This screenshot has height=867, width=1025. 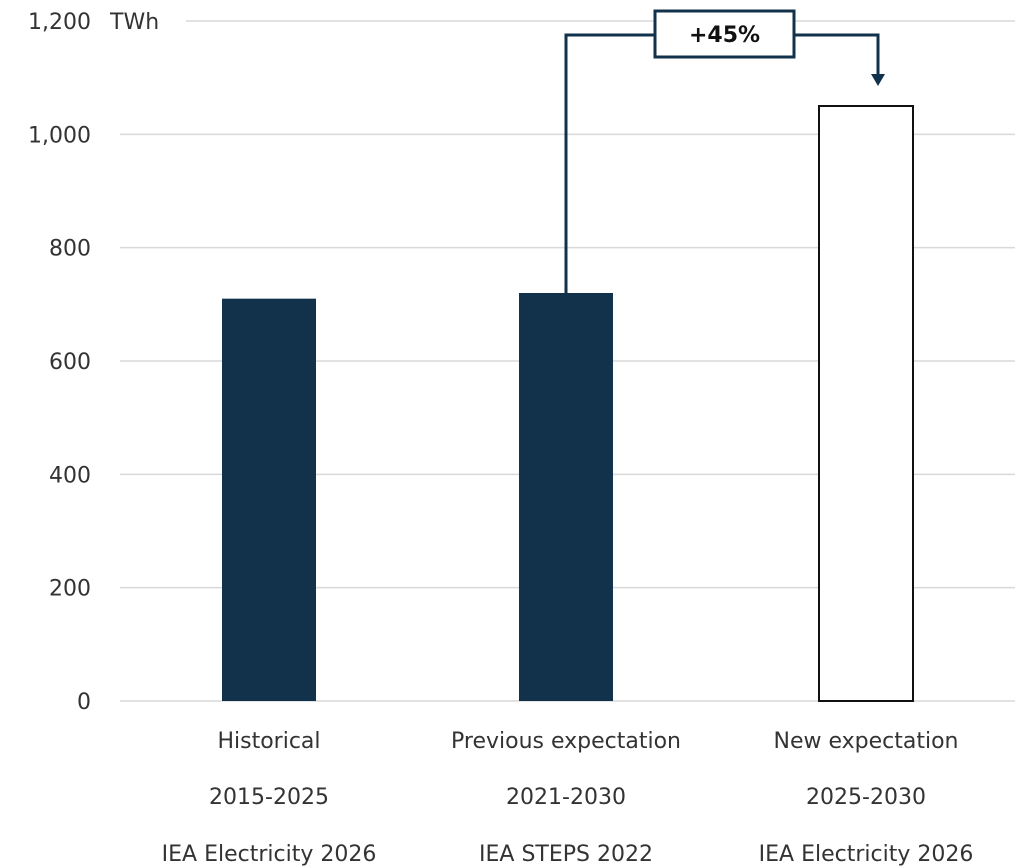 I want to click on y-tick-label: 400, so click(x=70, y=475).